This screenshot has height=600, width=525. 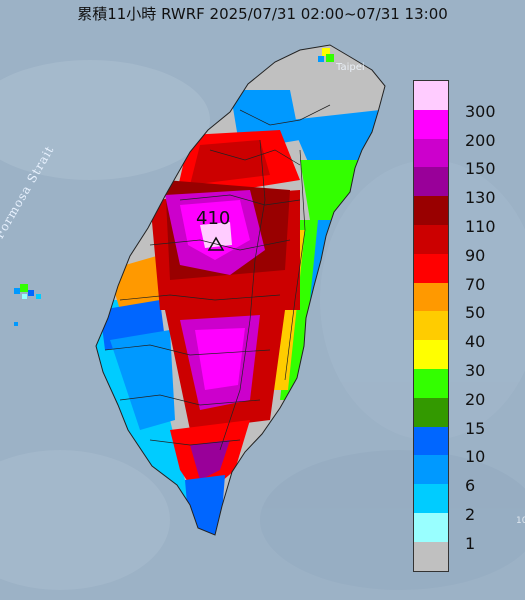 What do you see at coordinates (475, 399) in the screenshot?
I see `legend-label: 20` at bounding box center [475, 399].